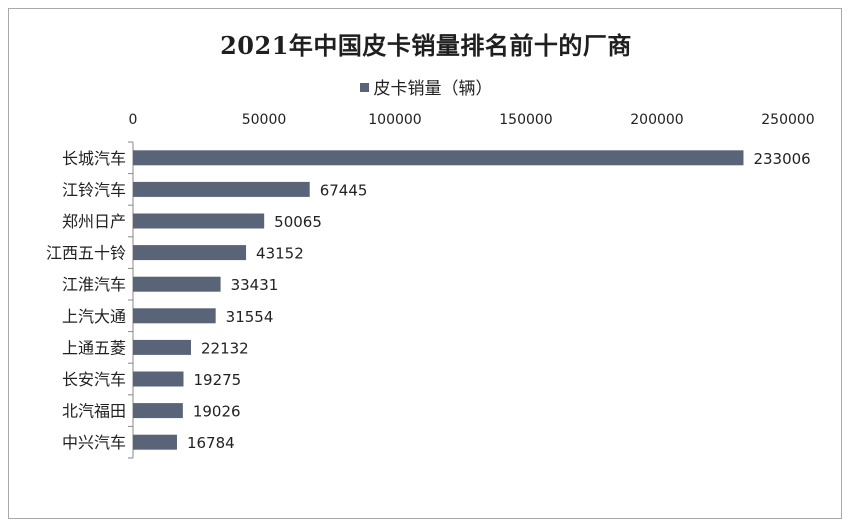 This screenshot has width=852, height=527. What do you see at coordinates (94, 158) in the screenshot?
I see `category-label: 长城汽车` at bounding box center [94, 158].